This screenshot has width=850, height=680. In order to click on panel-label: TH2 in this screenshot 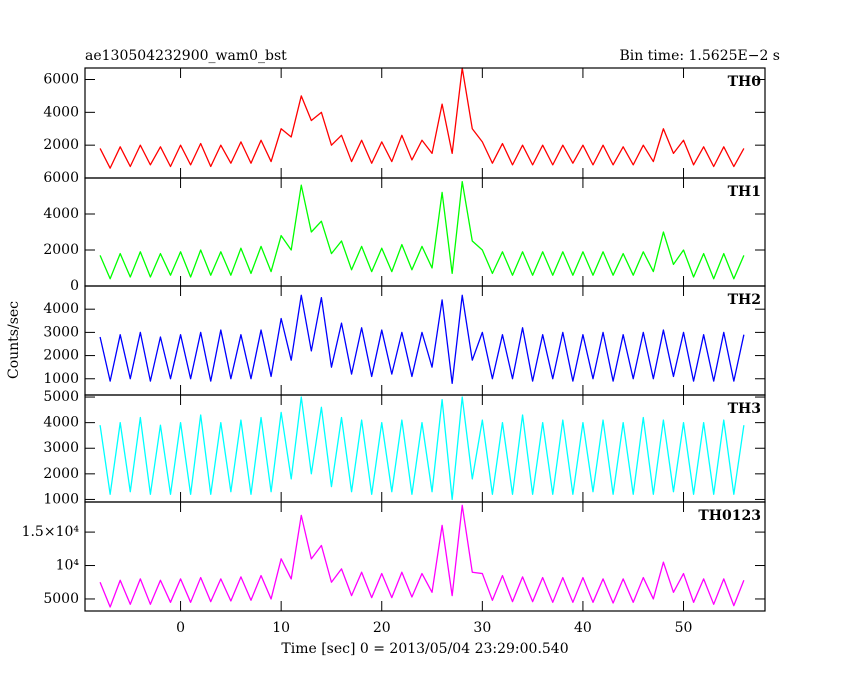, I will do `click(744, 300)`.